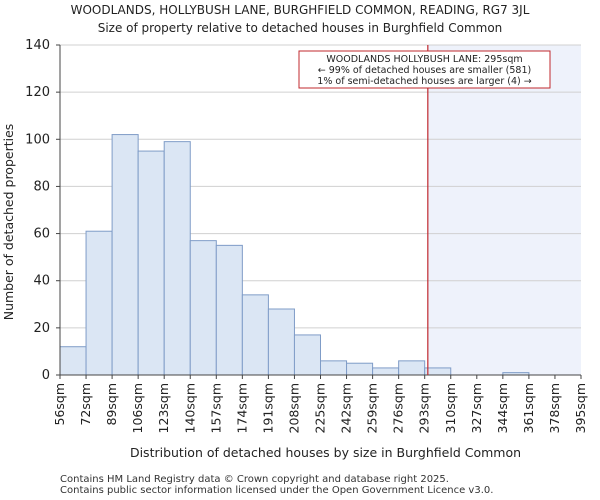 The height and width of the screenshot is (500, 600). Describe the element at coordinates (307, 355) in the screenshot. I see `bar-208sqm` at that location.